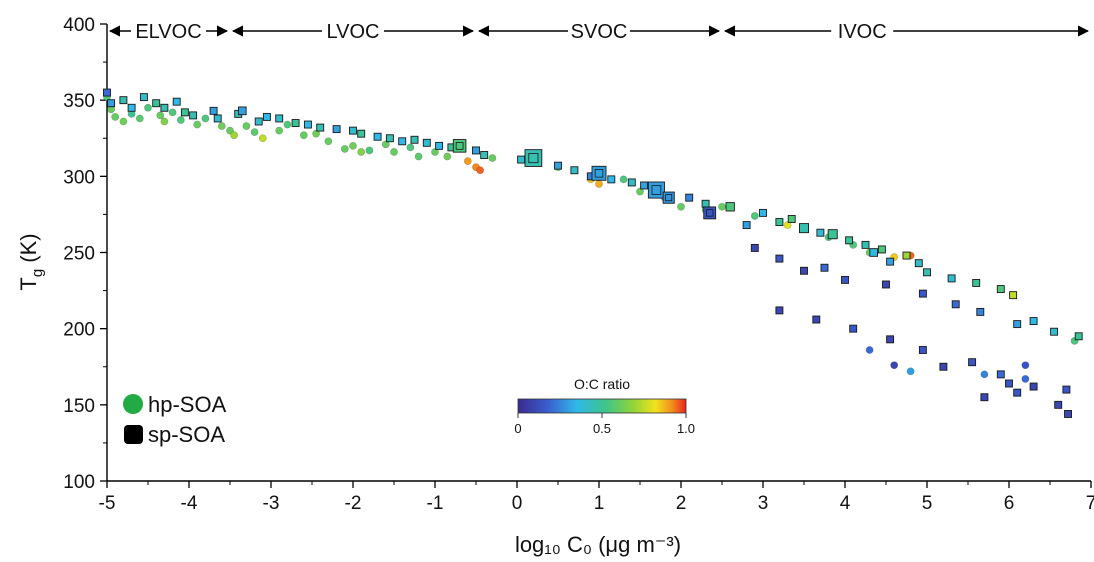  I want to click on y-tick-label: 100, so click(79, 482).